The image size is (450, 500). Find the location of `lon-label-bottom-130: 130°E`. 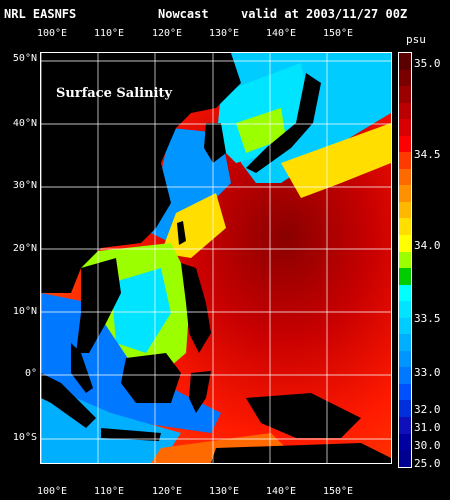

lon-label-bottom-130: 130°E is located at coordinates (224, 491).